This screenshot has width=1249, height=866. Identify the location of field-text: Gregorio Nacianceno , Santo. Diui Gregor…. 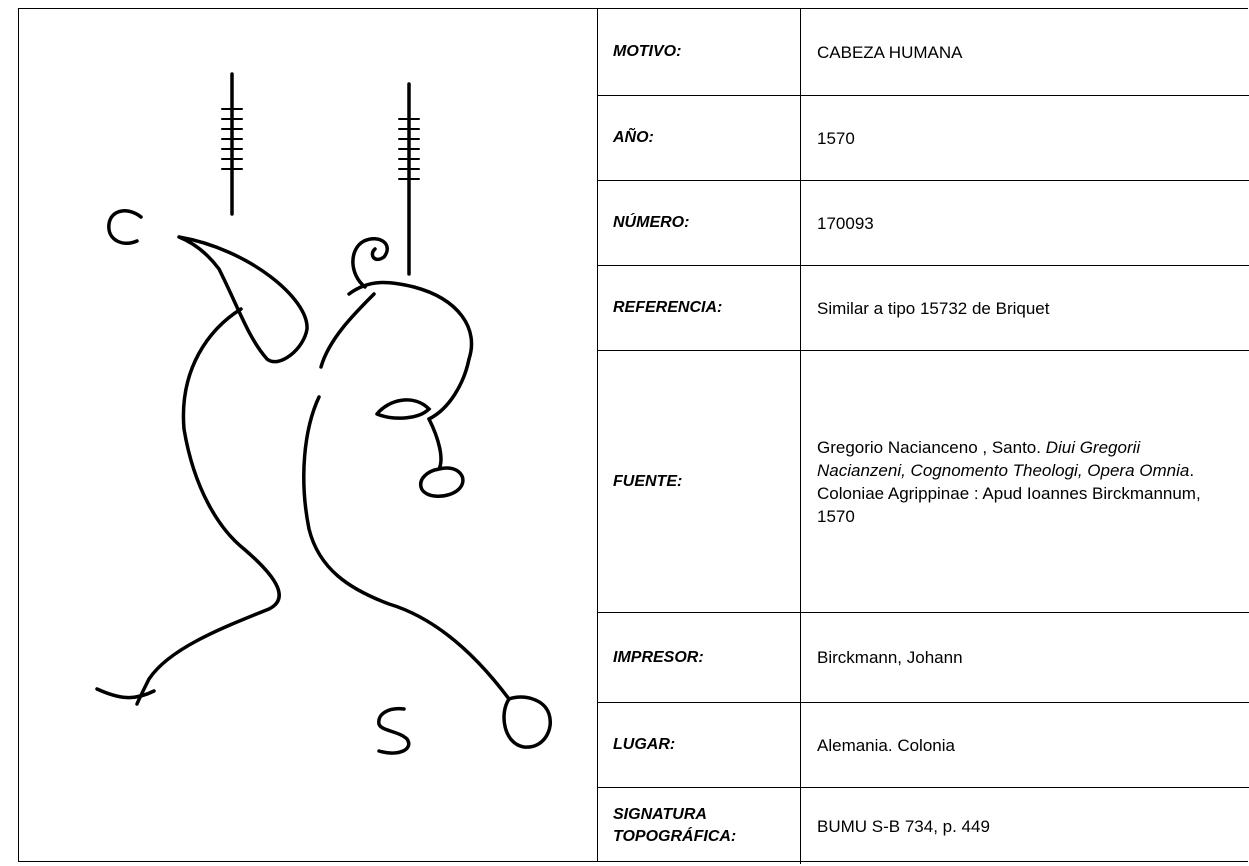
(1025, 482).